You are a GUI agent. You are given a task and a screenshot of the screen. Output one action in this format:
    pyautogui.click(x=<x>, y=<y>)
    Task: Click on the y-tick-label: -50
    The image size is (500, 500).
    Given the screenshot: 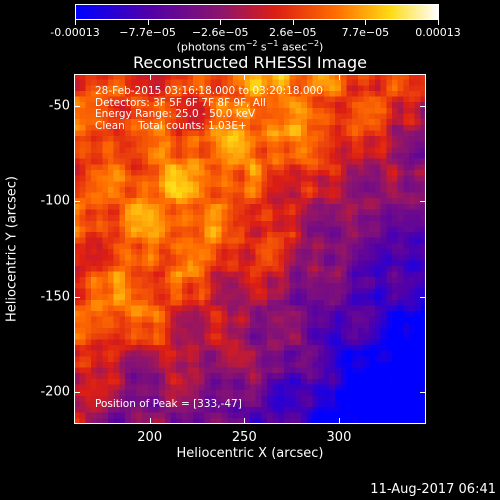 What is the action you would take?
    pyautogui.click(x=59, y=106)
    